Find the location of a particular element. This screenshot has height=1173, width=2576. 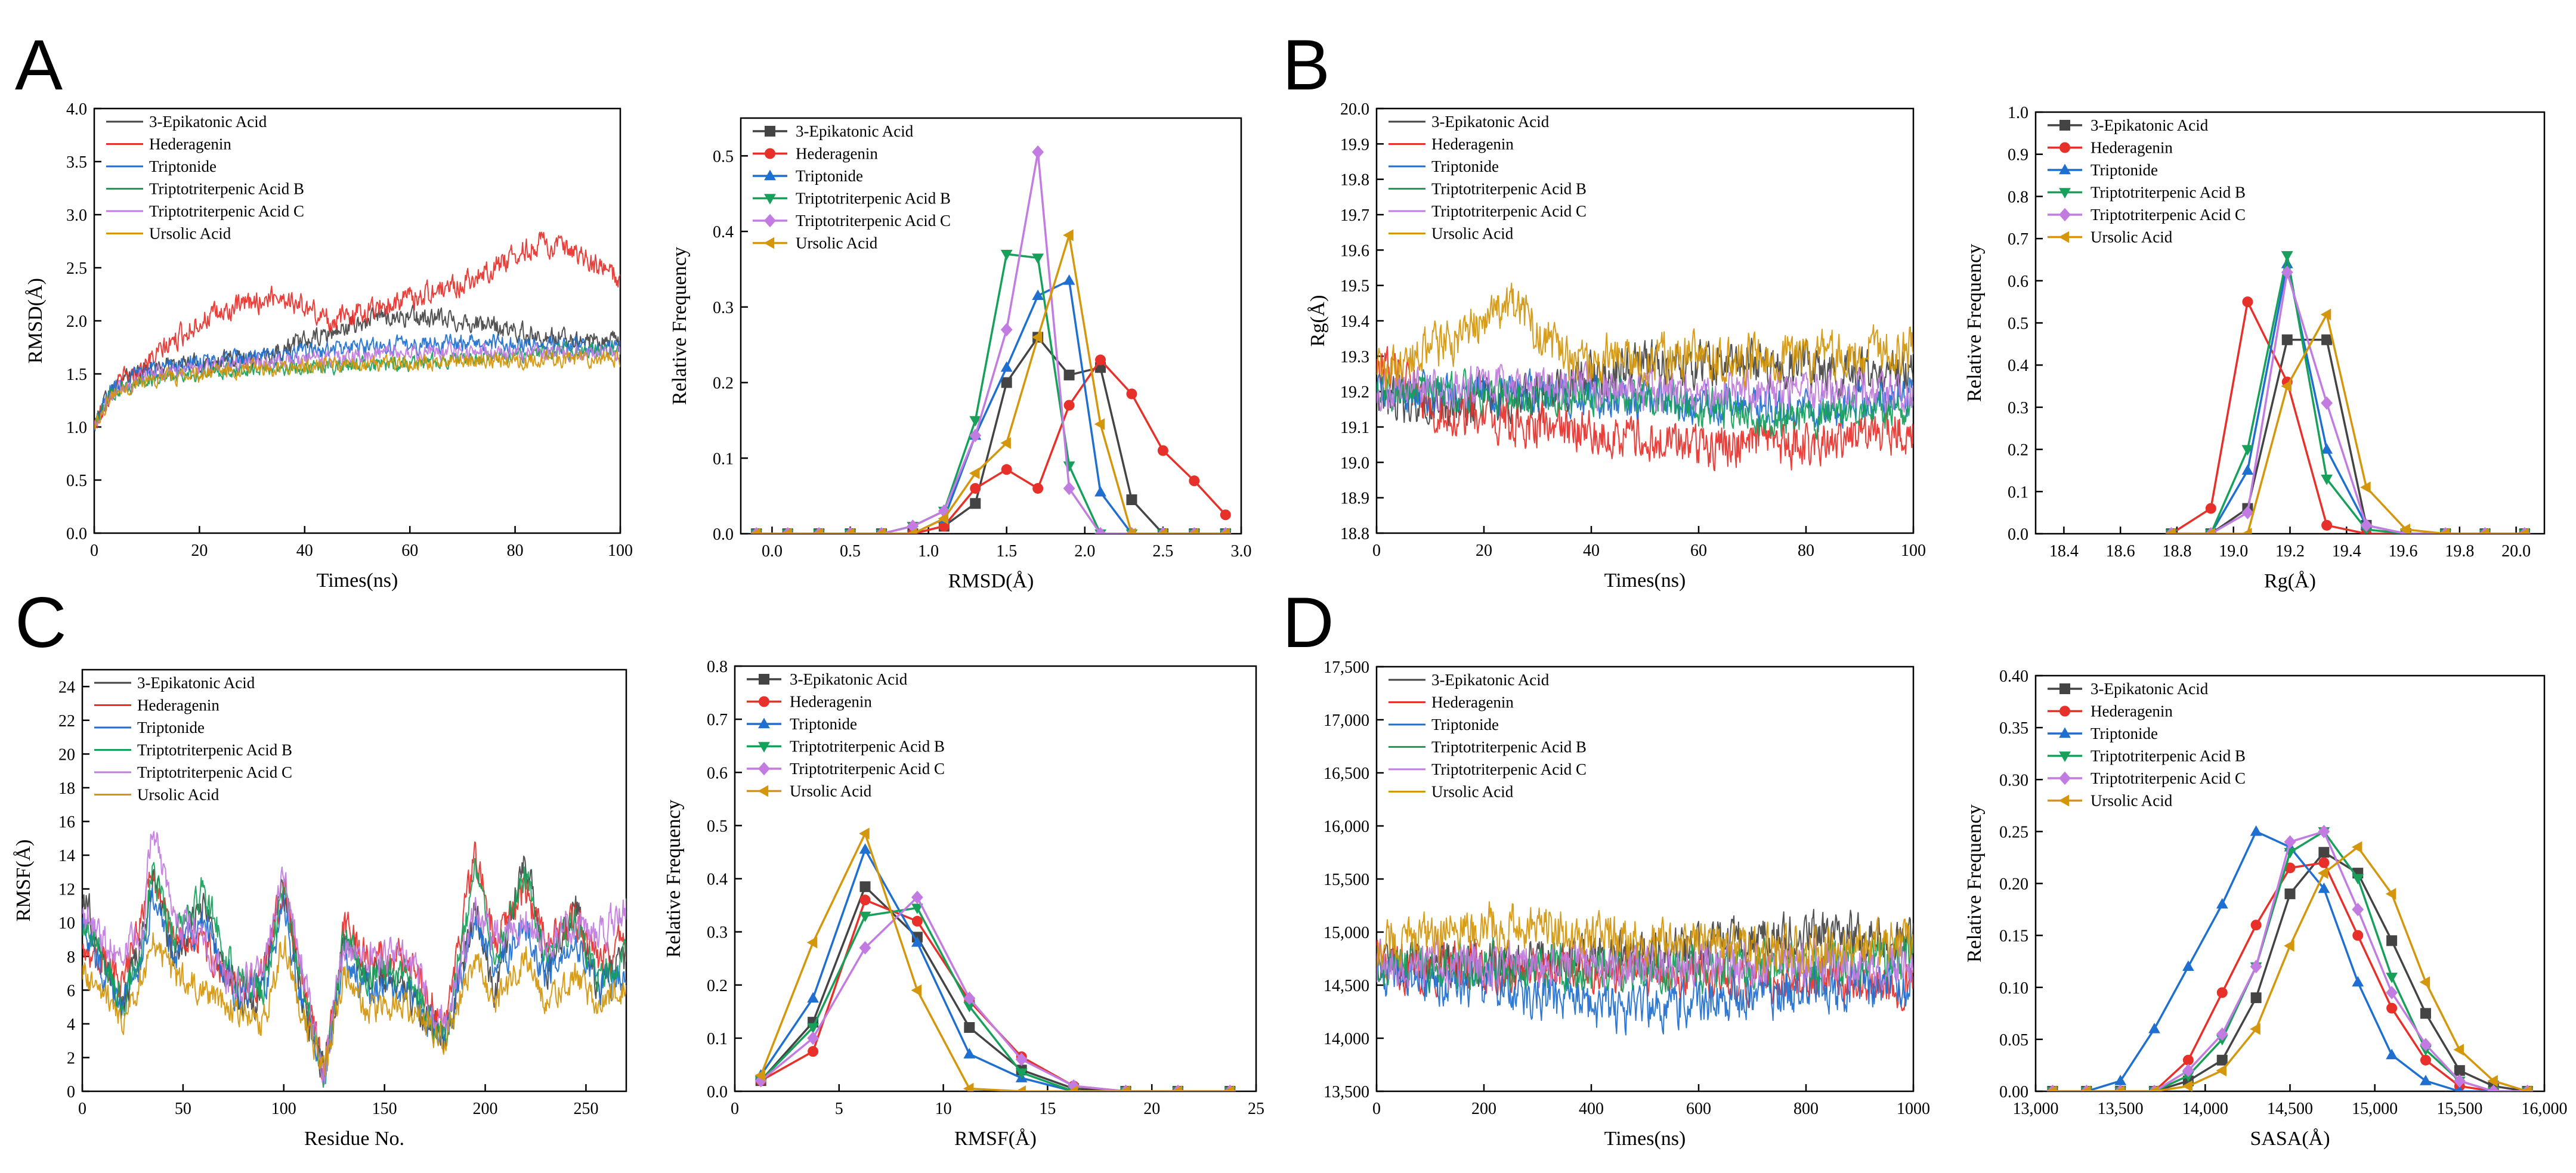

y-tick-label: 3.0 is located at coordinates (76, 215).